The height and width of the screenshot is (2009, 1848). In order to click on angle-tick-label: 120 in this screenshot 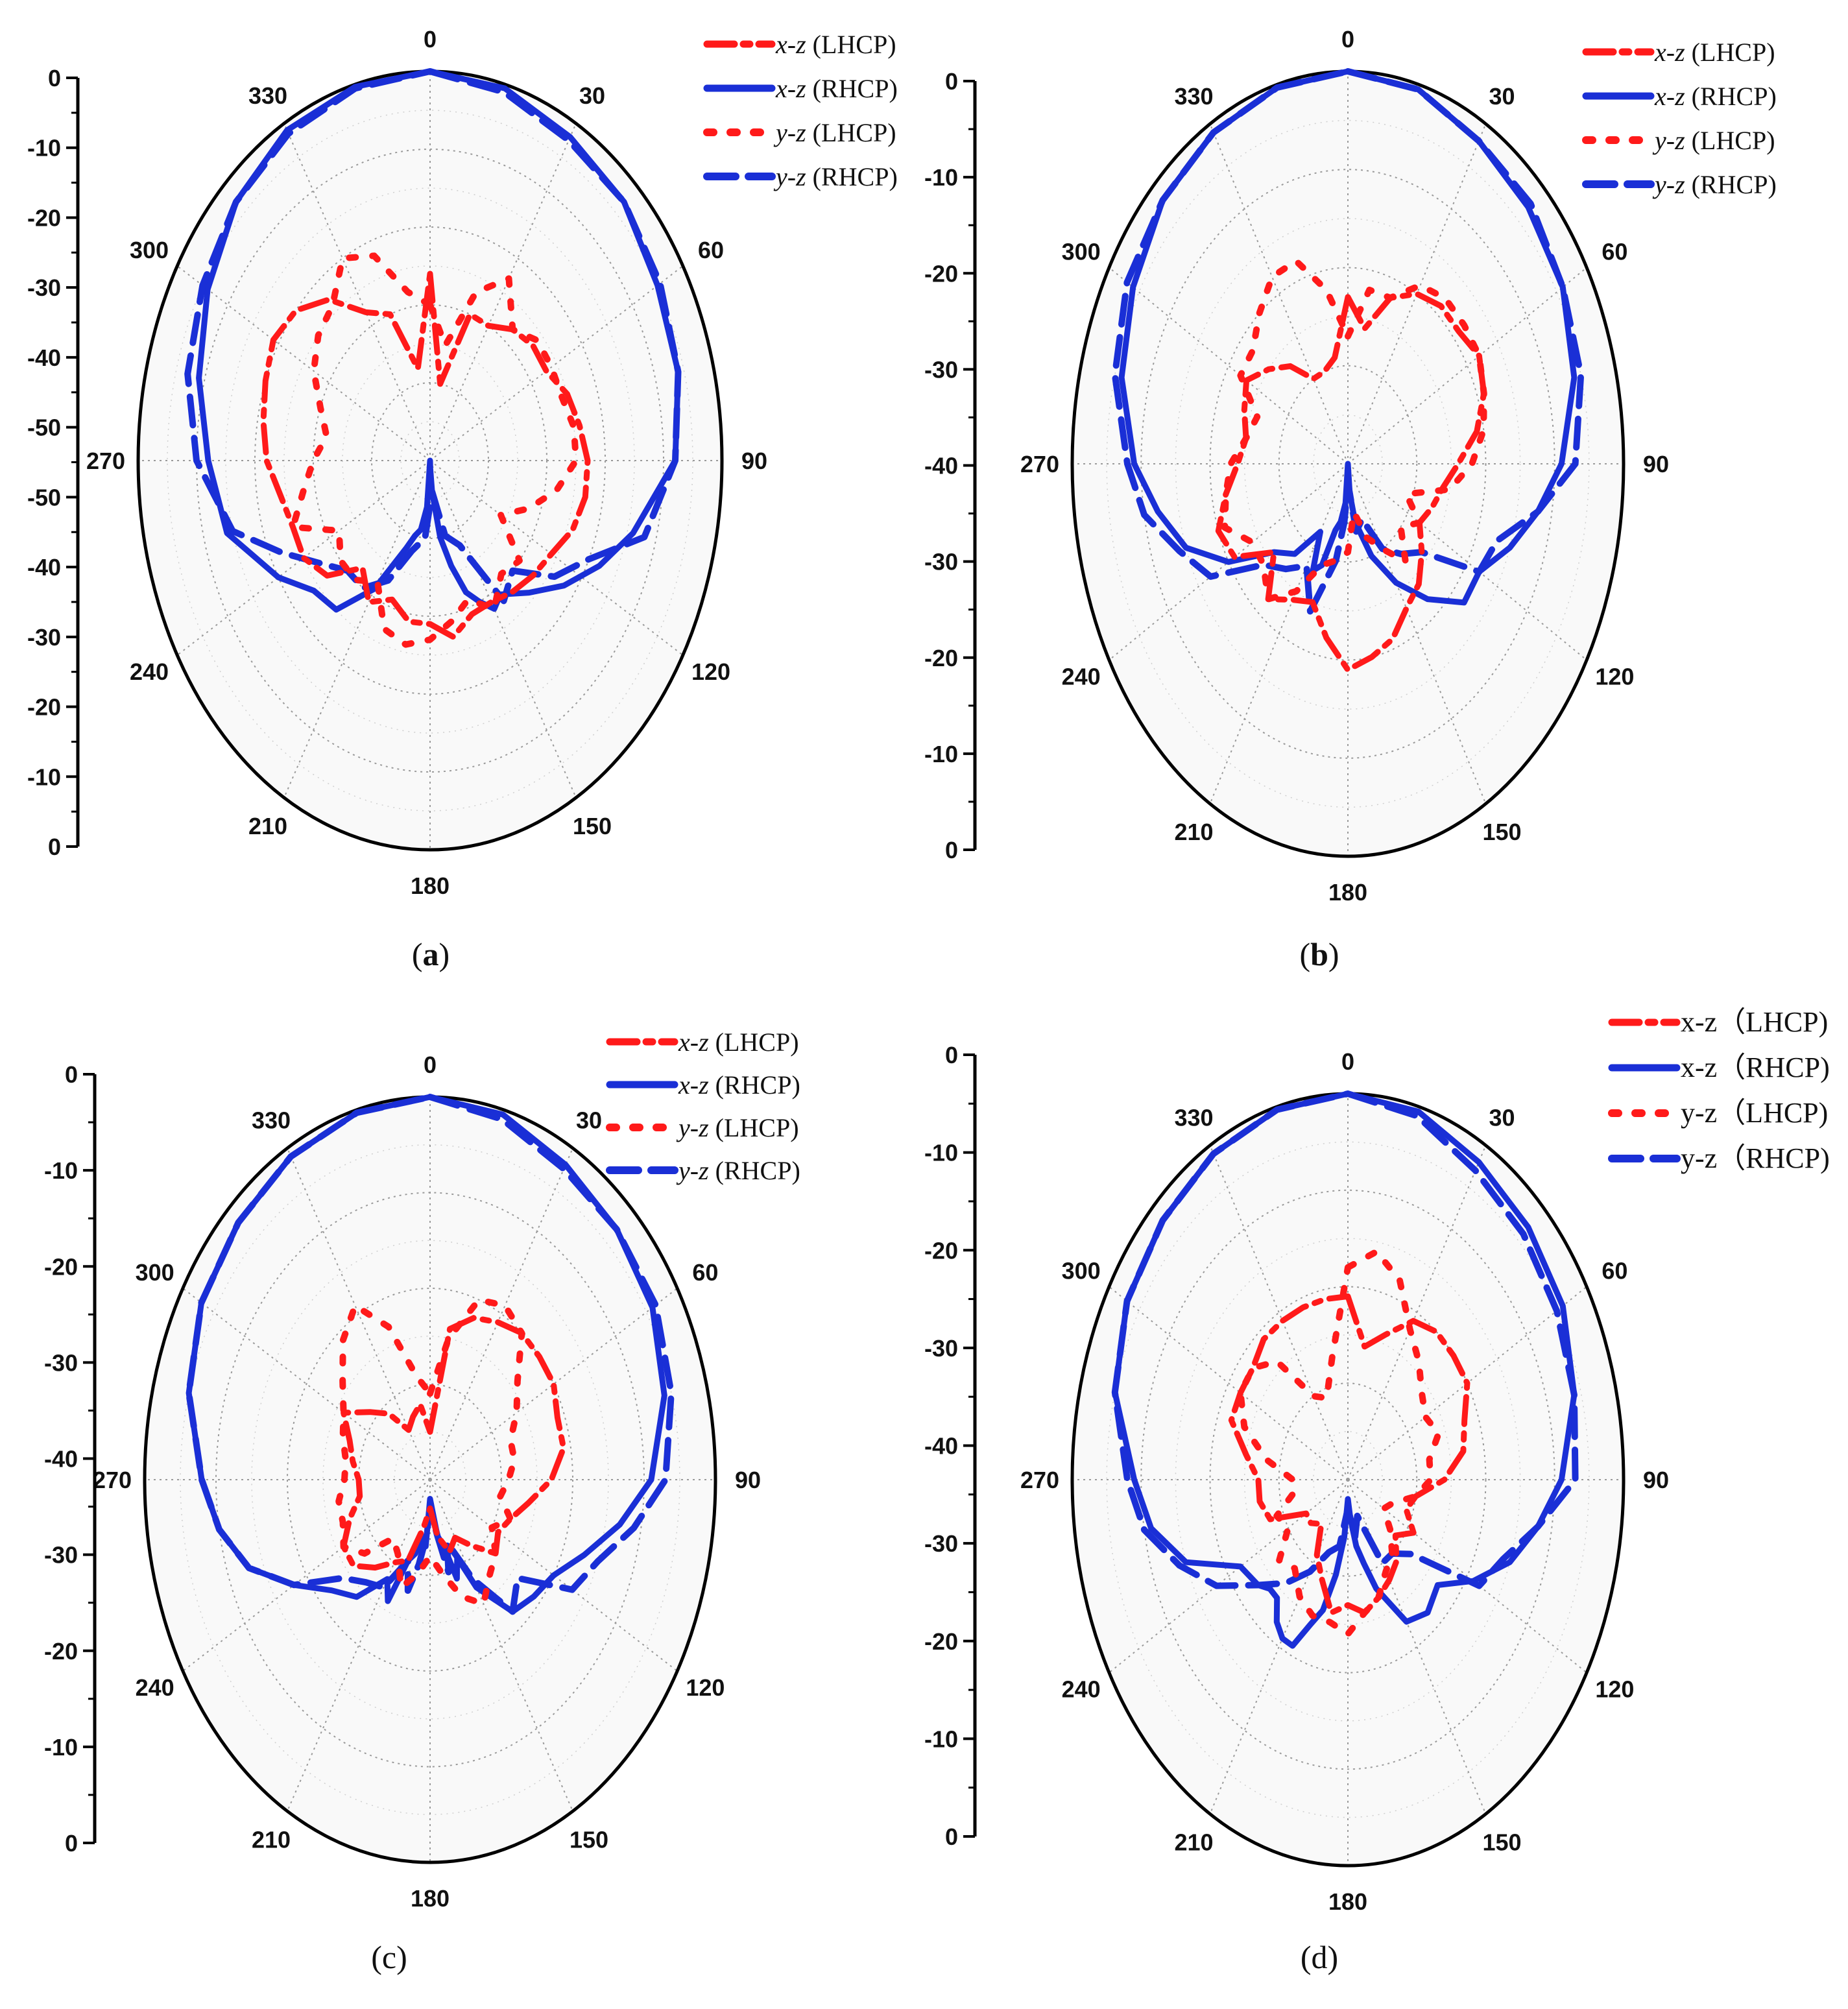, I will do `click(706, 1688)`.